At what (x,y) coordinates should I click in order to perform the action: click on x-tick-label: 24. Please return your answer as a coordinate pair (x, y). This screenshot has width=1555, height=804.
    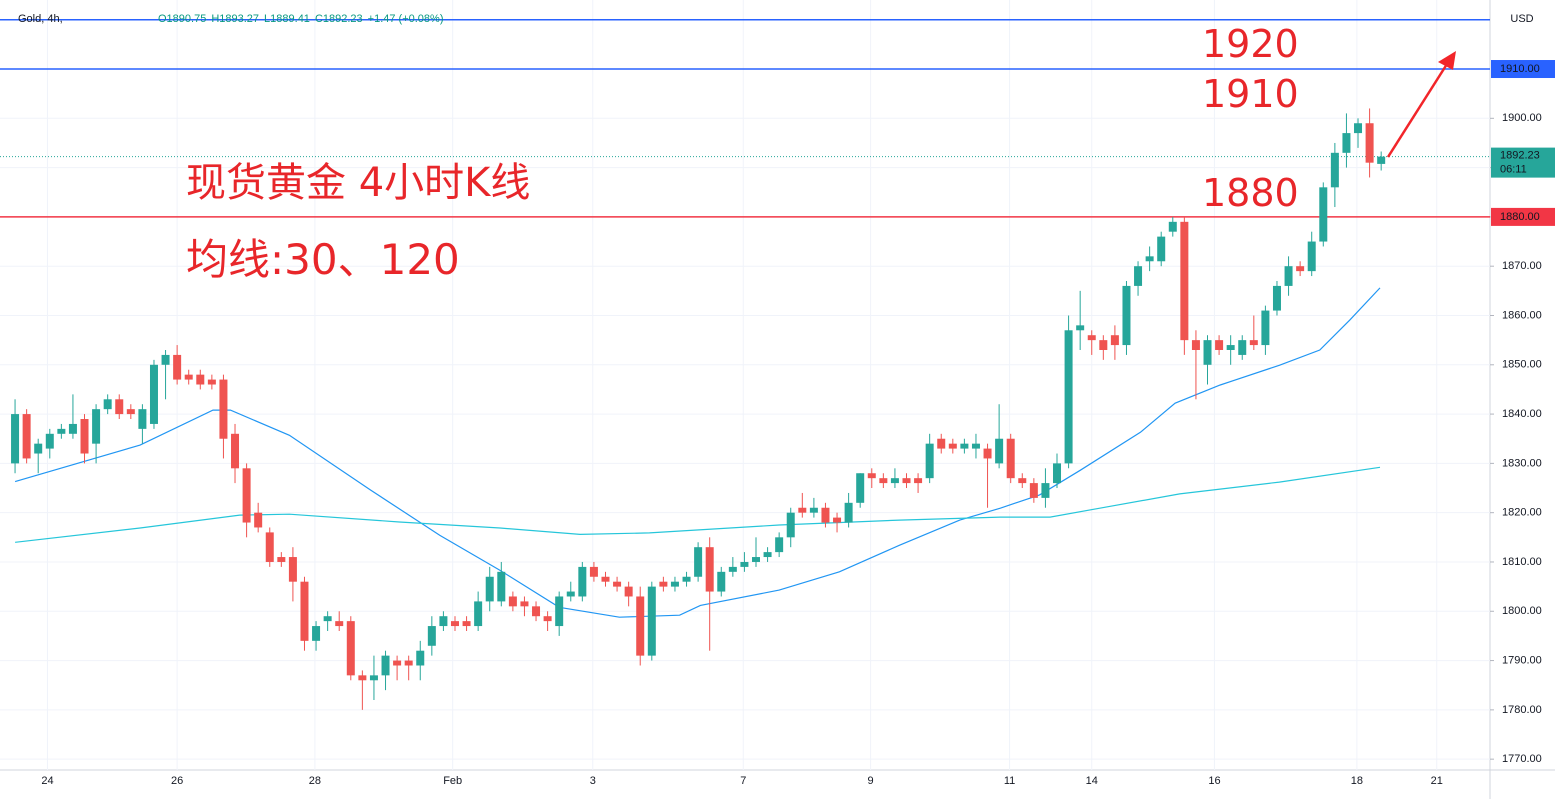
    Looking at the image, I should click on (47, 781).